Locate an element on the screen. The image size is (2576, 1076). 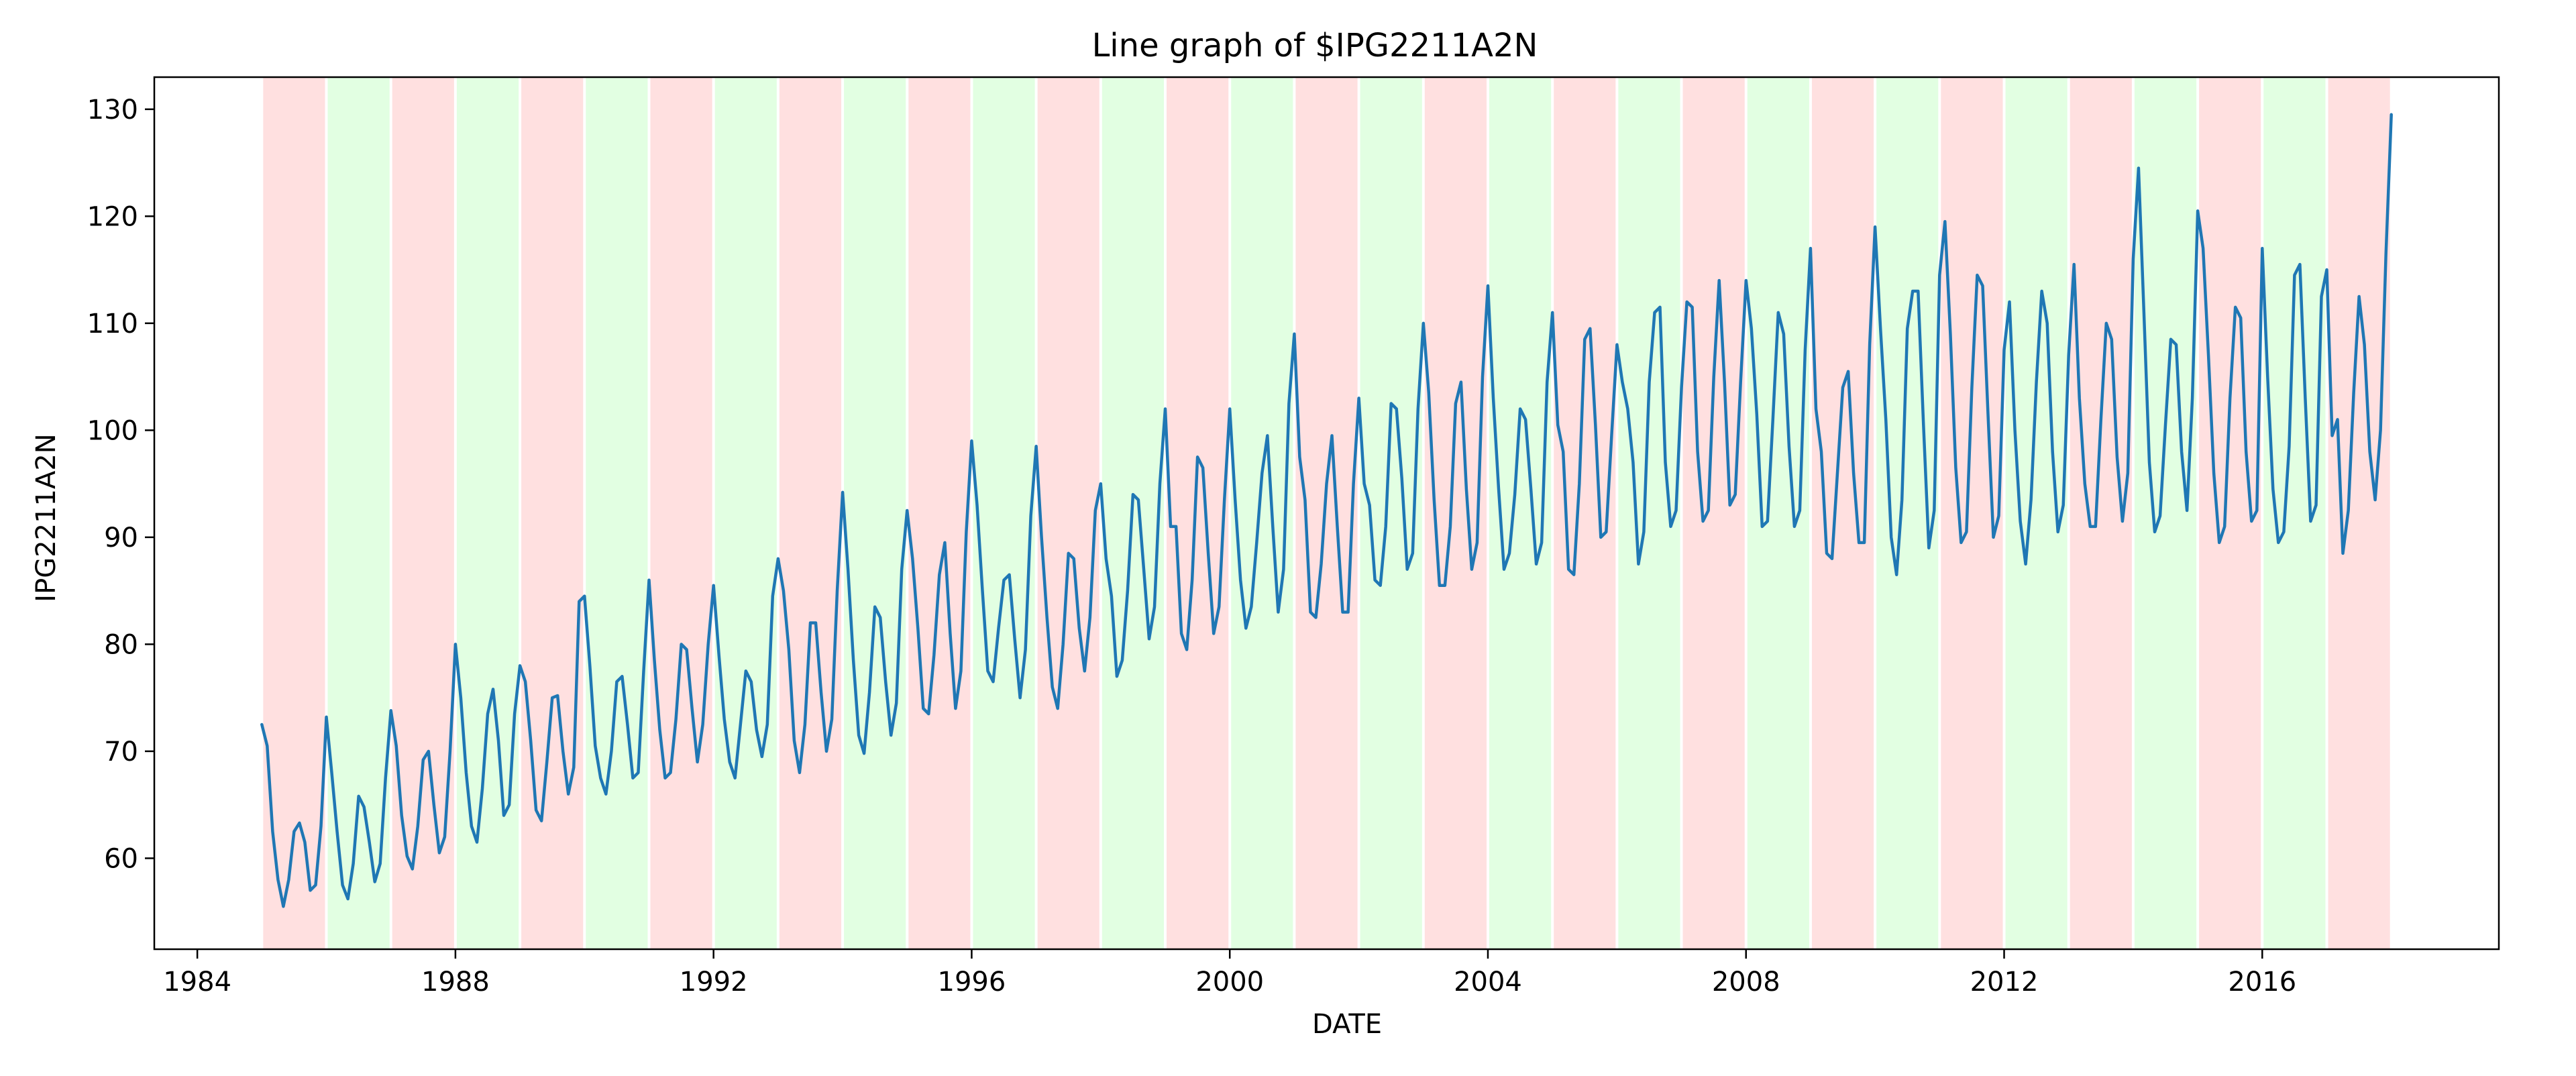
x-tick-label-1984: 1984 is located at coordinates (197, 982).